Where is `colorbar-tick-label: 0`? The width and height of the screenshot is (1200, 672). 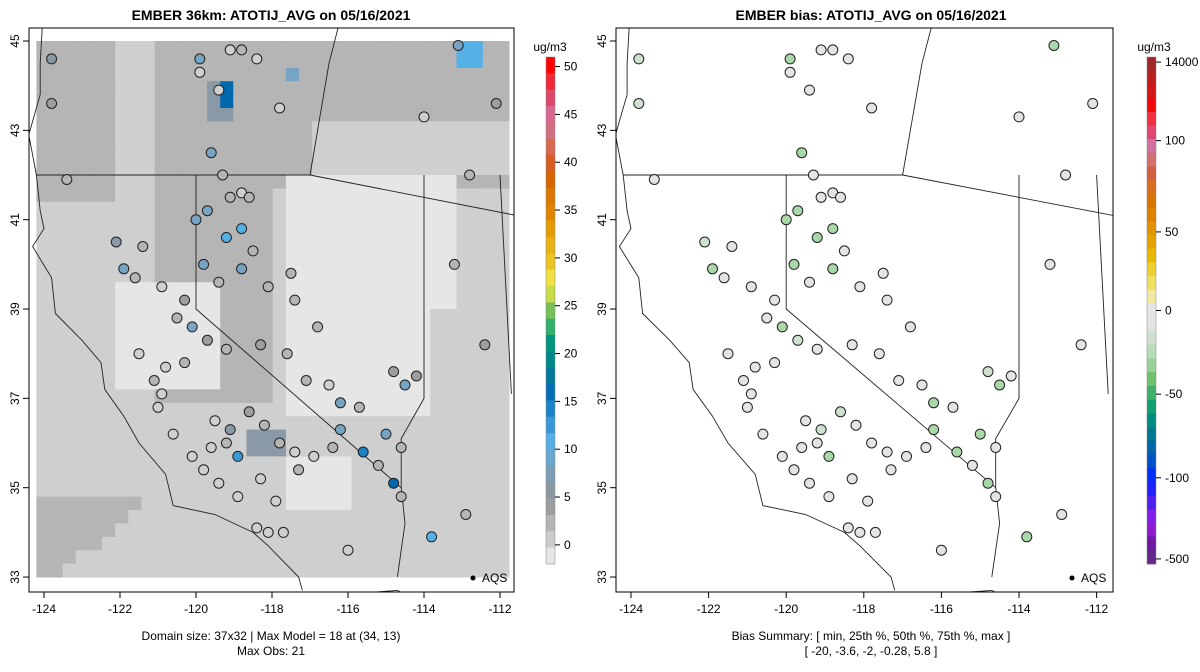 colorbar-tick-label: 0 is located at coordinates (567, 545).